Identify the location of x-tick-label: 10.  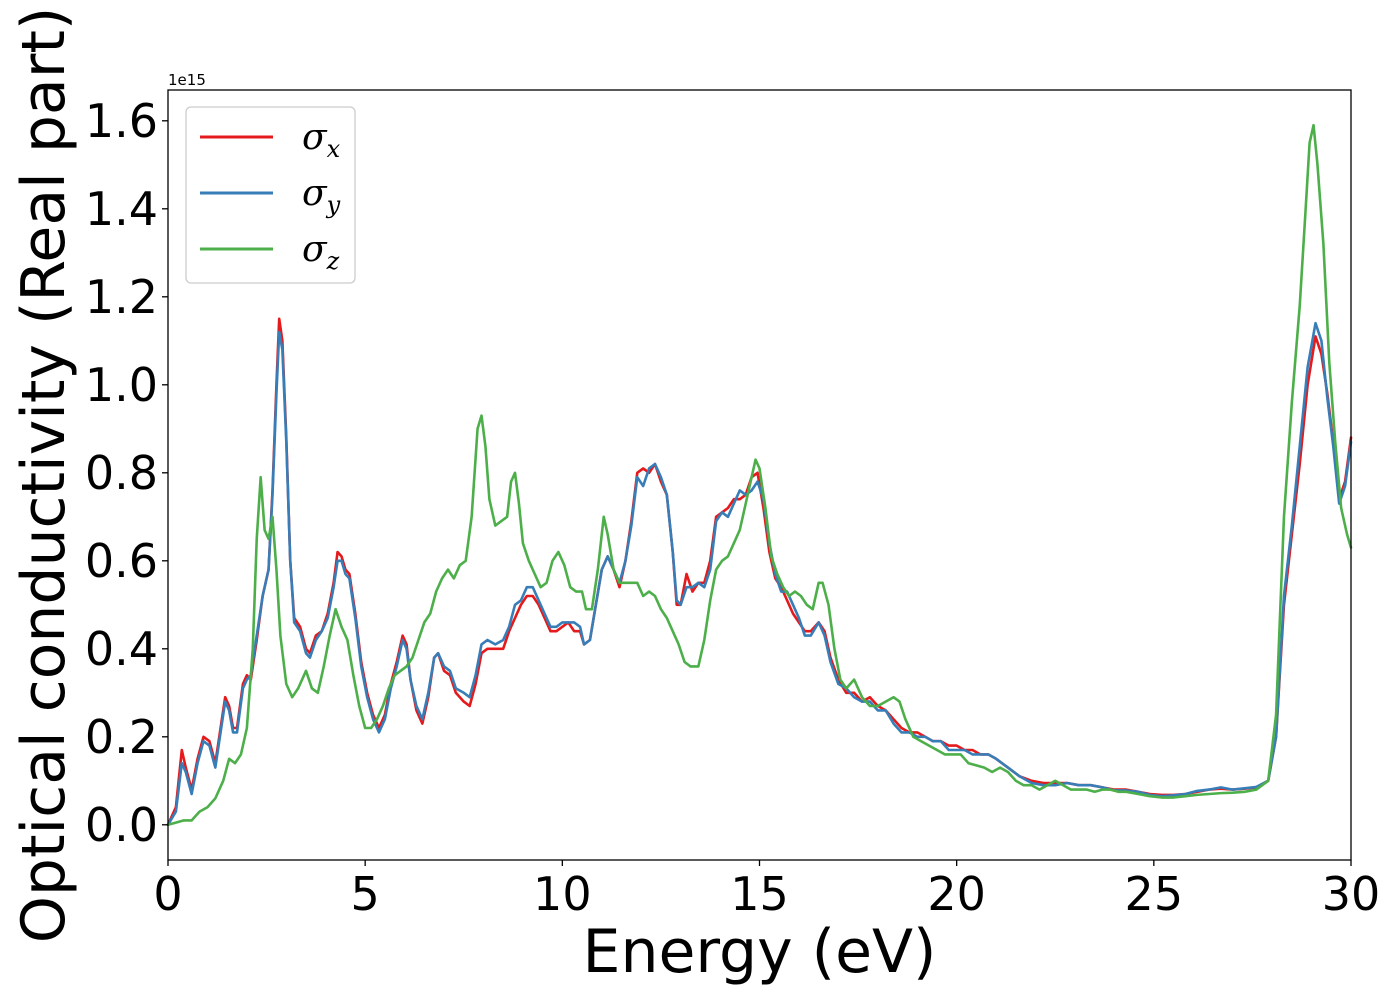
(562, 894).